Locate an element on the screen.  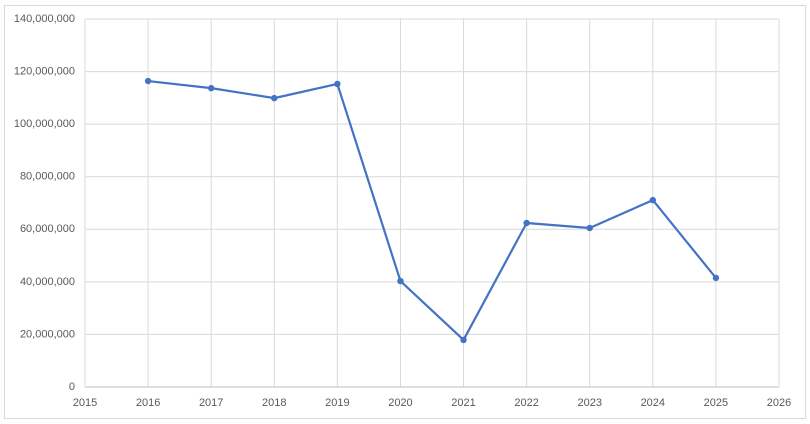
x-tick-label: 2019 is located at coordinates (337, 403).